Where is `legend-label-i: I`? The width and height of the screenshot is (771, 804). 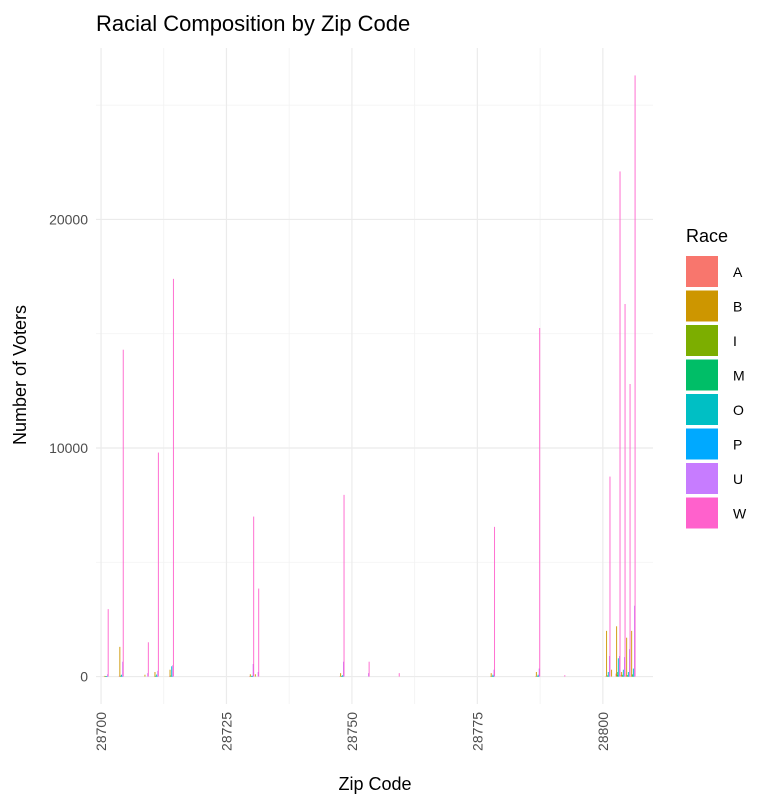
legend-label-i: I is located at coordinates (735, 341).